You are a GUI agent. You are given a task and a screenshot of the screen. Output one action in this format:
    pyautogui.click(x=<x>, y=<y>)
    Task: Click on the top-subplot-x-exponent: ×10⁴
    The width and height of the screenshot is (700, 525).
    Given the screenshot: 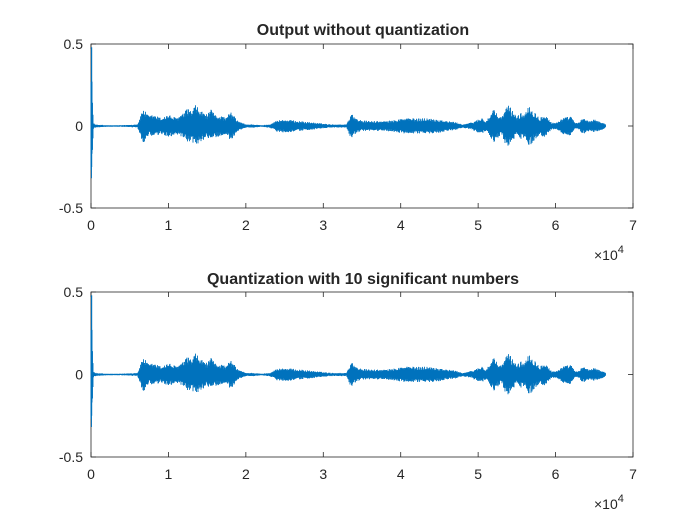 What is the action you would take?
    pyautogui.click(x=609, y=253)
    